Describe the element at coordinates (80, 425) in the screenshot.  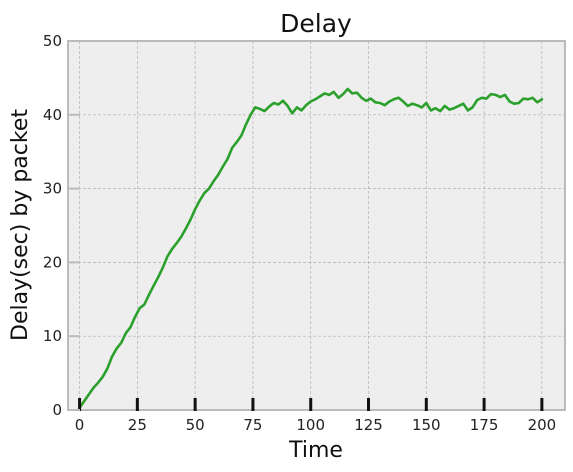
I see `x-tick-label: 0` at that location.